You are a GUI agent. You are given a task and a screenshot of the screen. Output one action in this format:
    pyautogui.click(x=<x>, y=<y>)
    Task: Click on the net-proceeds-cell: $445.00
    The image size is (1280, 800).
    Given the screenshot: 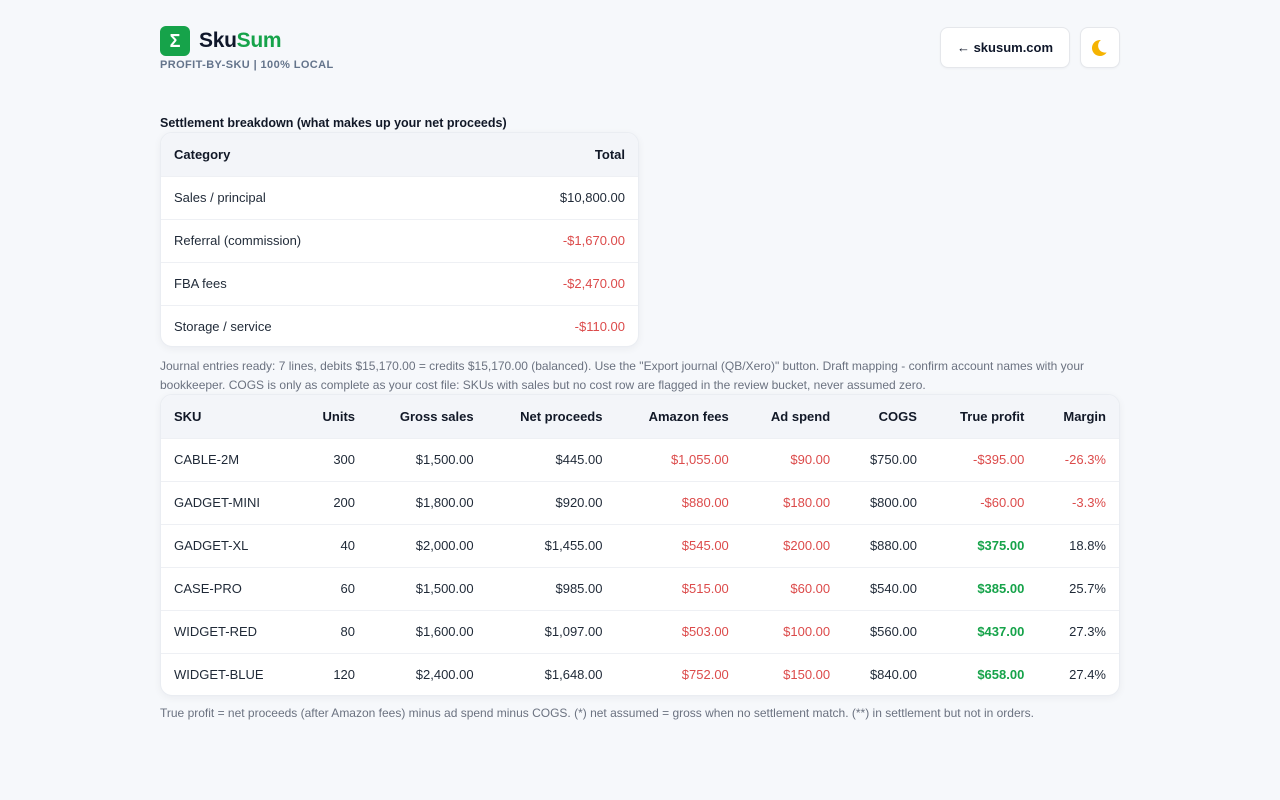 What is the action you would take?
    pyautogui.click(x=551, y=459)
    